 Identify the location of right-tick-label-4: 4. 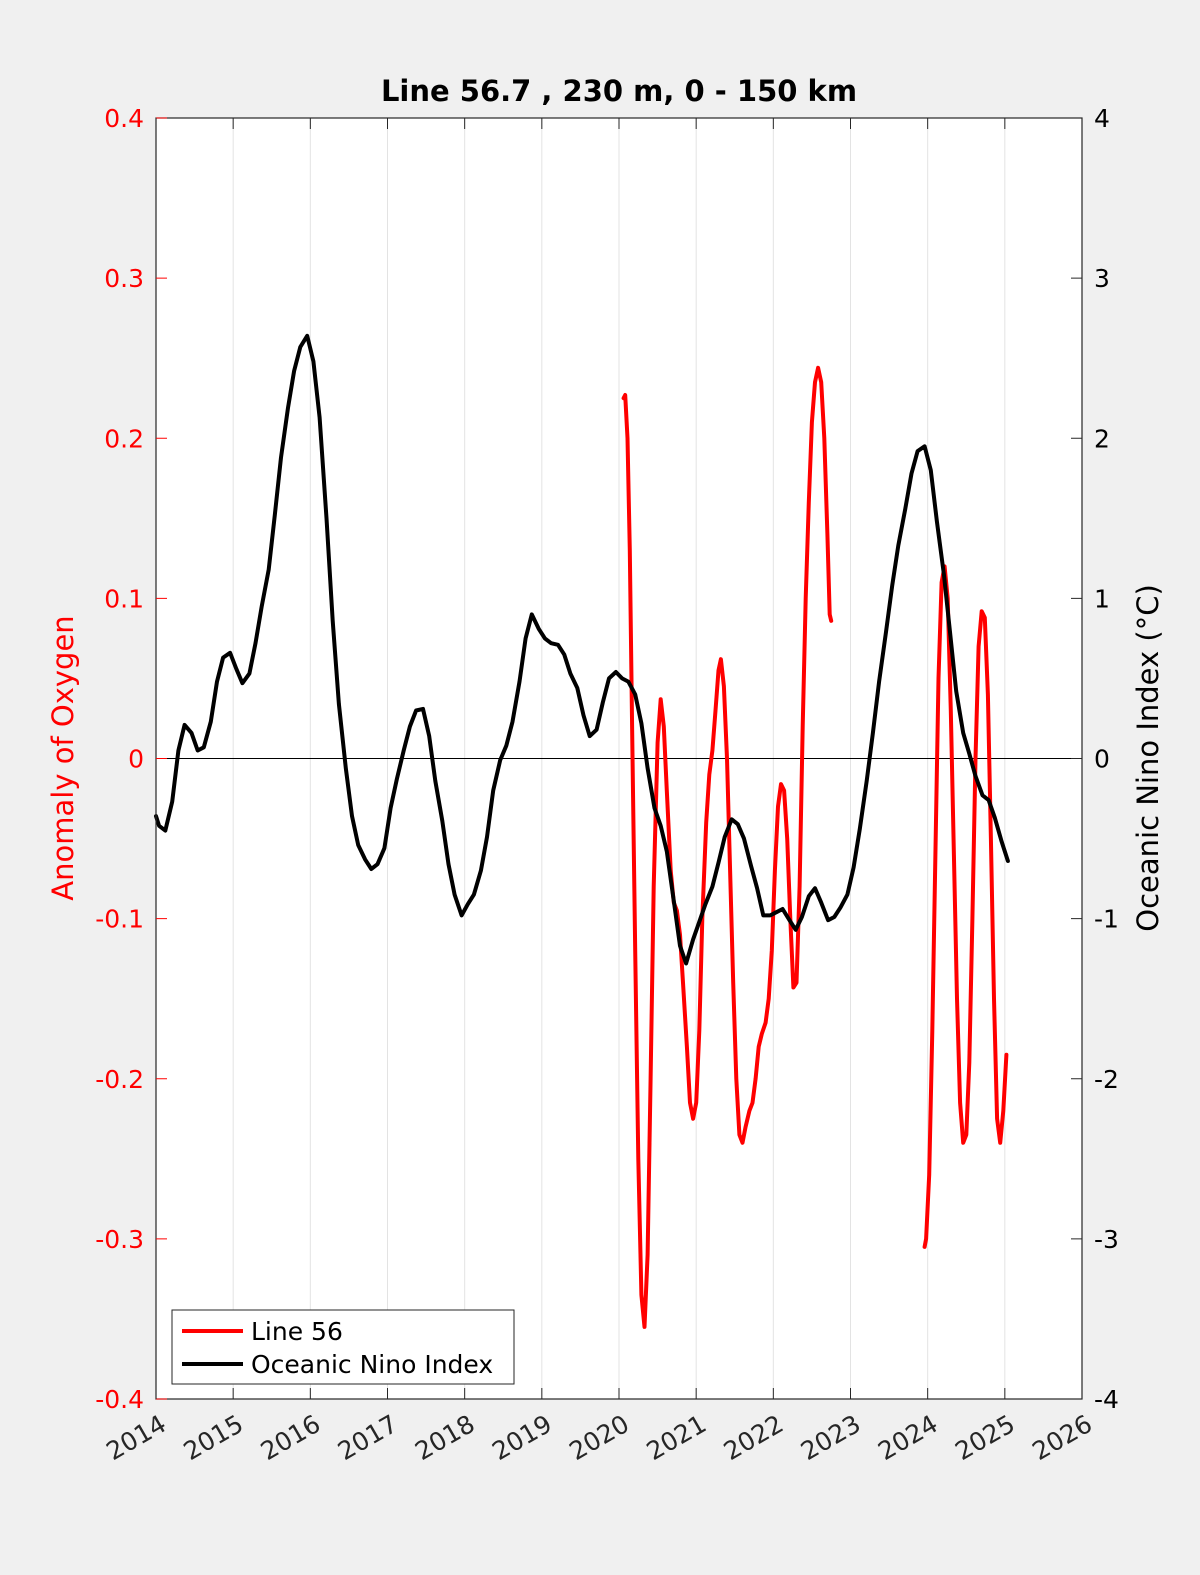
(1102, 118).